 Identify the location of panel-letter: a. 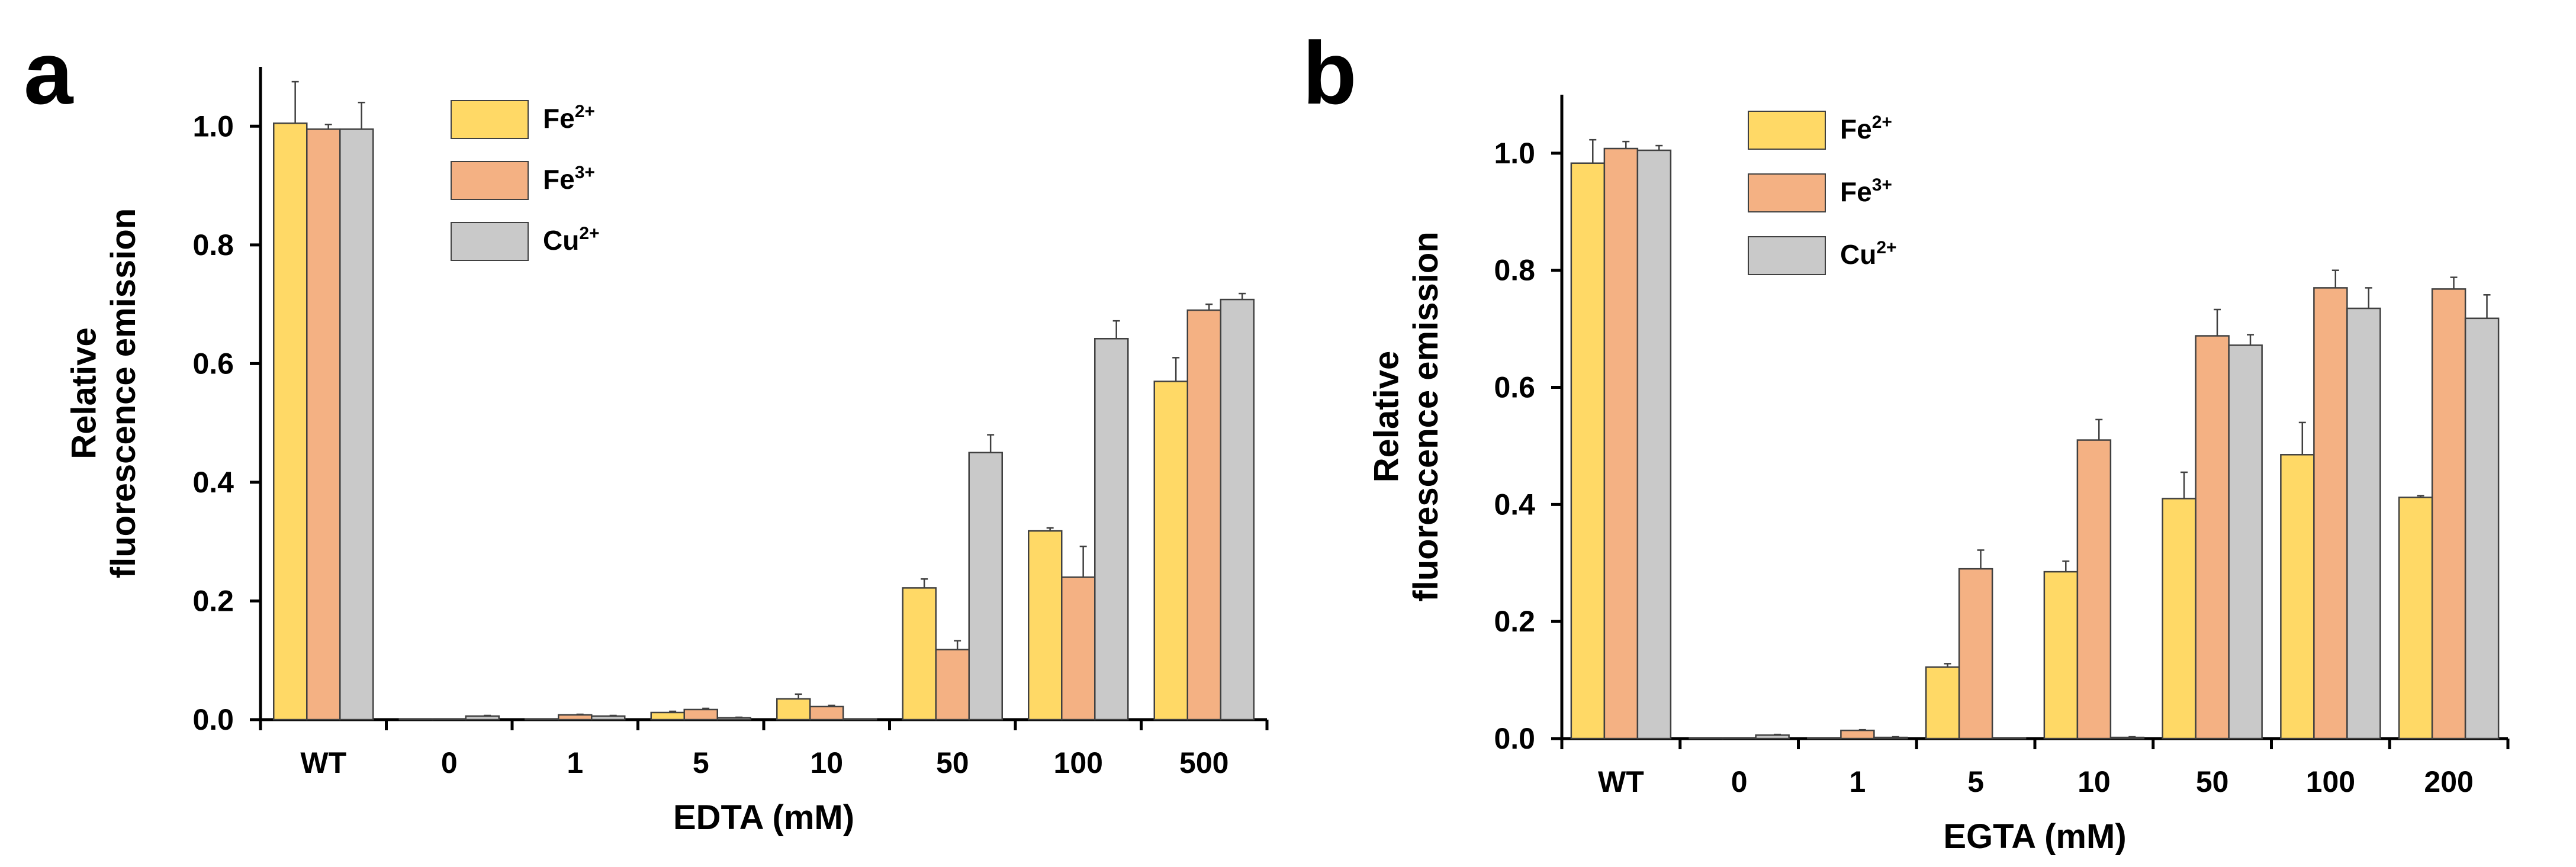
(49, 73).